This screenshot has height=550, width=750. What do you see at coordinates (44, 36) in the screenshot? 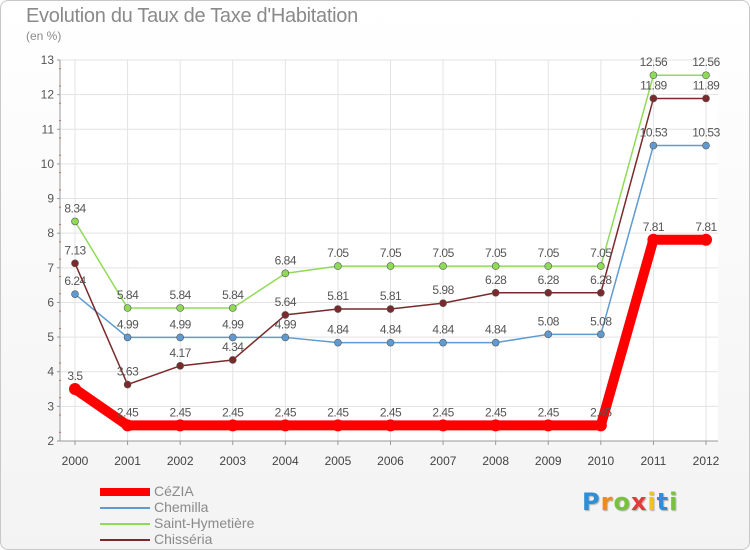
I see `y-axis-unit-label: (en %)` at bounding box center [44, 36].